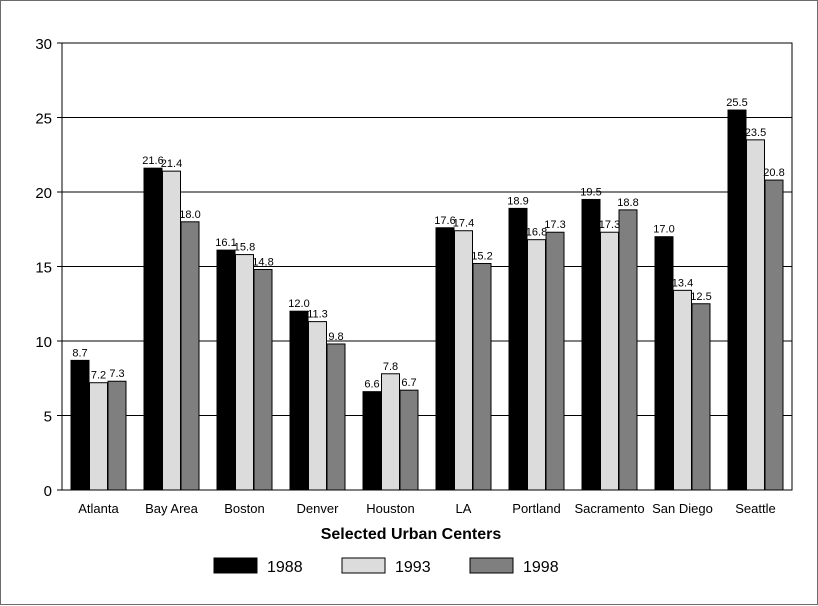 This screenshot has width=818, height=606. I want to click on y-tick-label: 0, so click(48, 491).